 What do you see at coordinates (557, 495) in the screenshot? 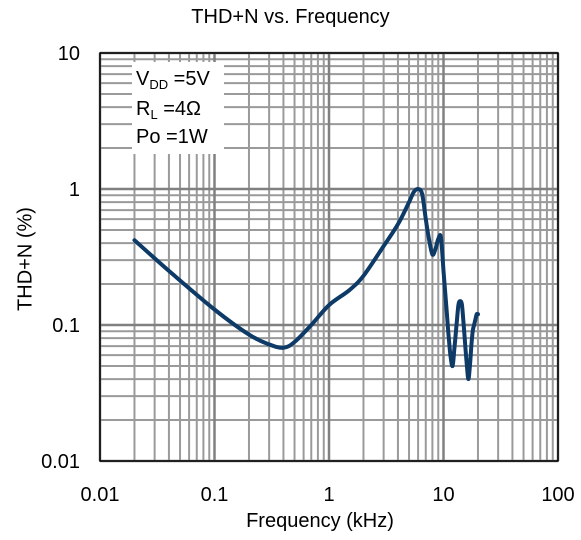
I see `x-tick-label: 100` at bounding box center [557, 495].